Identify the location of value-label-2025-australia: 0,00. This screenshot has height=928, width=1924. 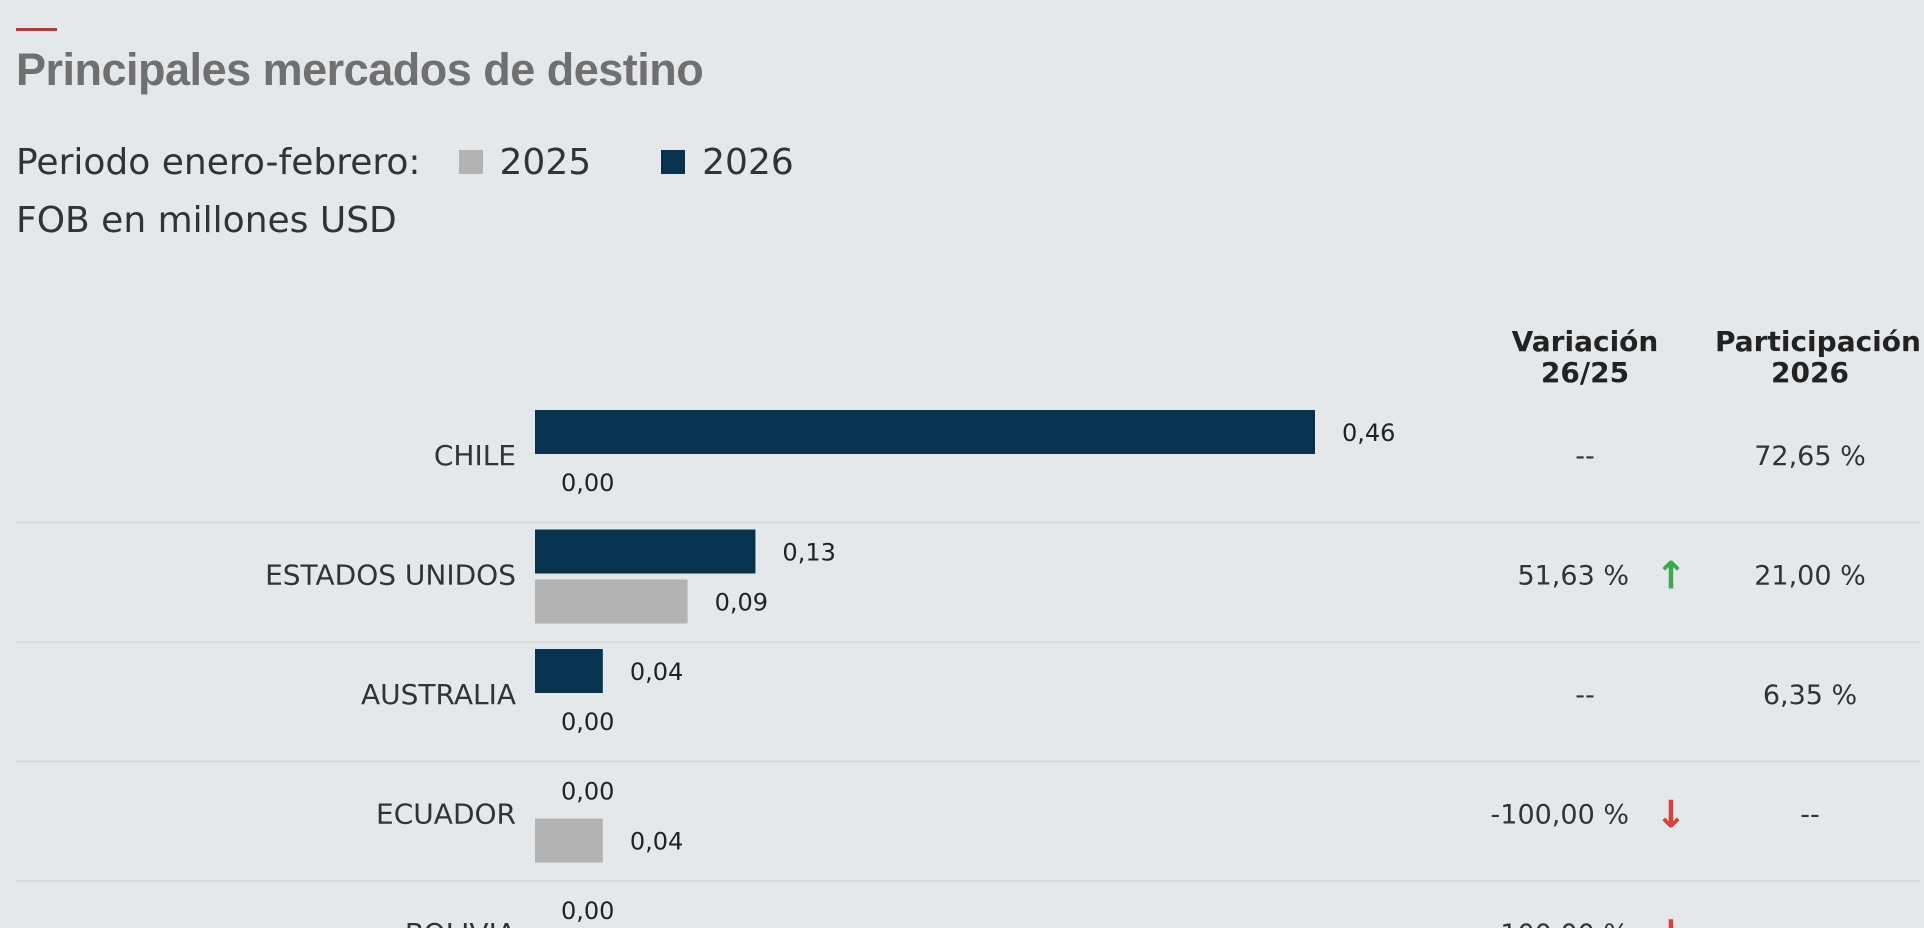
(587, 722).